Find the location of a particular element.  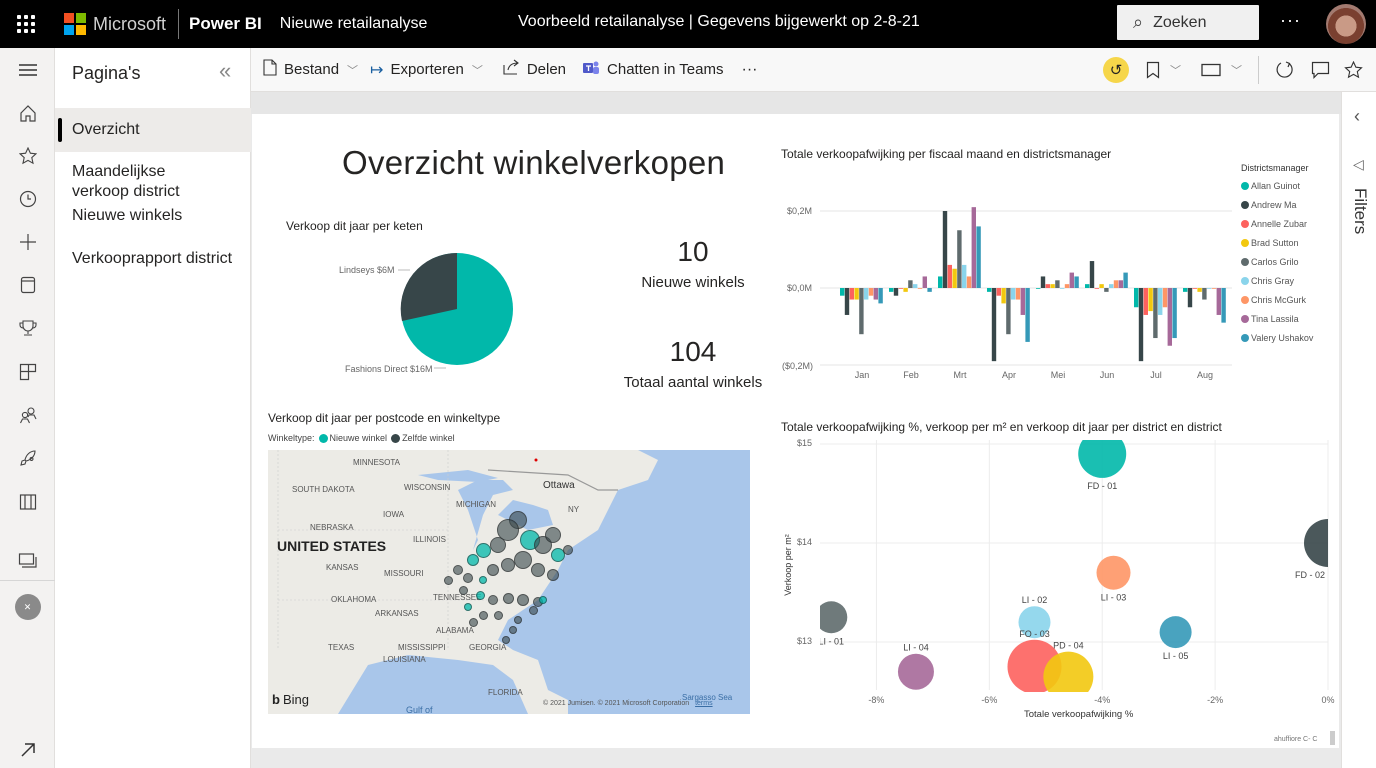

microsoft-logo-icon is located at coordinates (75, 24).